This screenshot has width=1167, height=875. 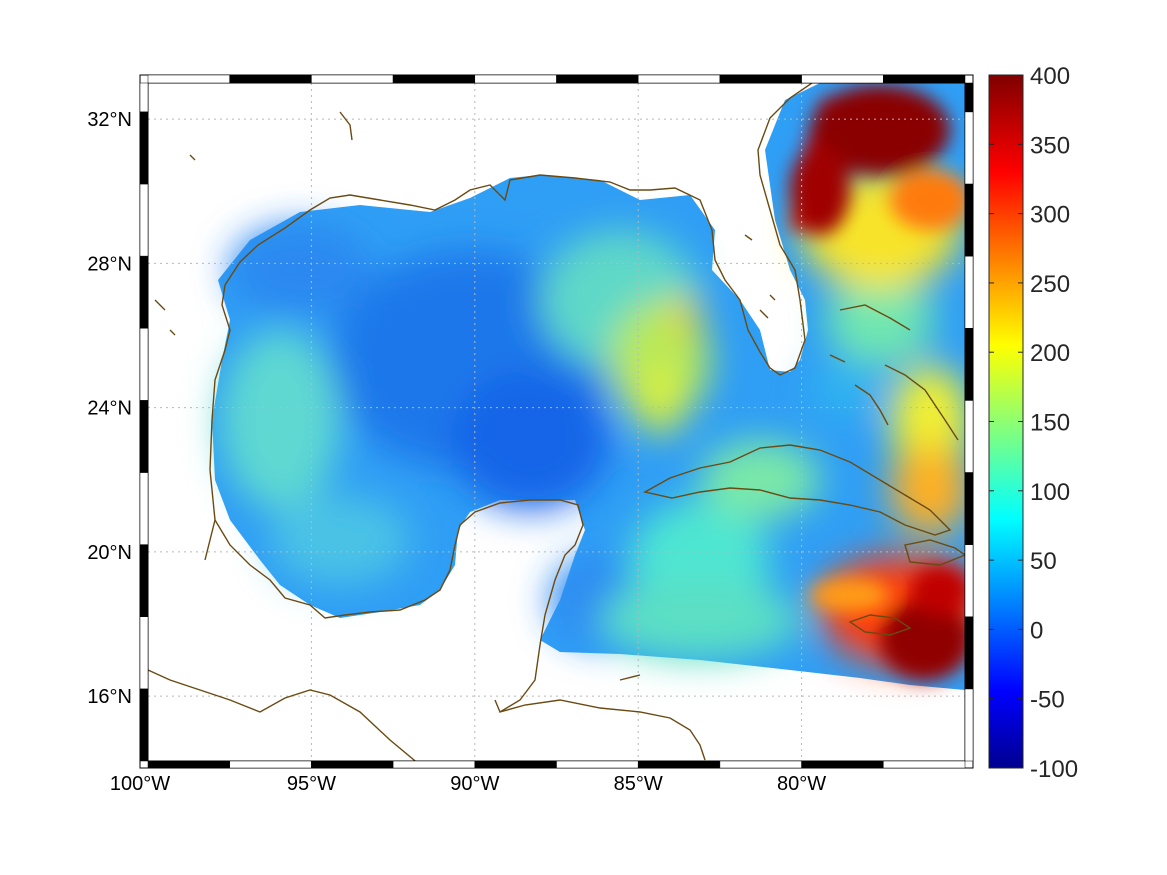 What do you see at coordinates (1050, 353) in the screenshot?
I see `colorbar-tick-label: 200` at bounding box center [1050, 353].